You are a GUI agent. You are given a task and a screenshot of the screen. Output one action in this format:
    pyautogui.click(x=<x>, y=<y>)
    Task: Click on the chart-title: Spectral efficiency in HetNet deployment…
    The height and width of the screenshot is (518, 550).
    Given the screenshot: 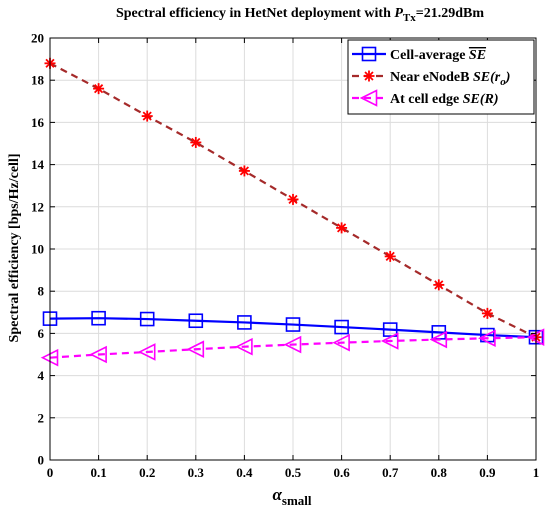 What is the action you would take?
    pyautogui.click(x=300, y=15)
    